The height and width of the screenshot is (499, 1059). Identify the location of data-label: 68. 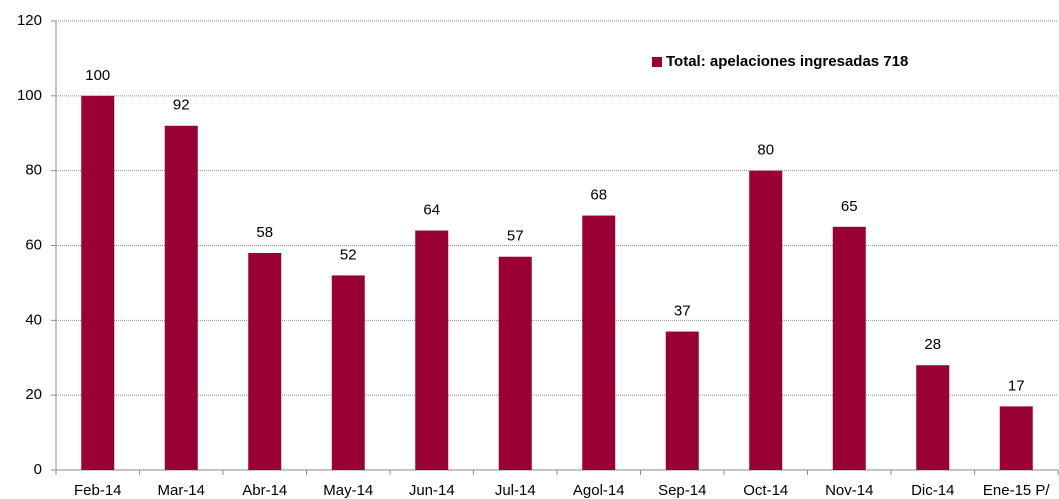
(598, 195).